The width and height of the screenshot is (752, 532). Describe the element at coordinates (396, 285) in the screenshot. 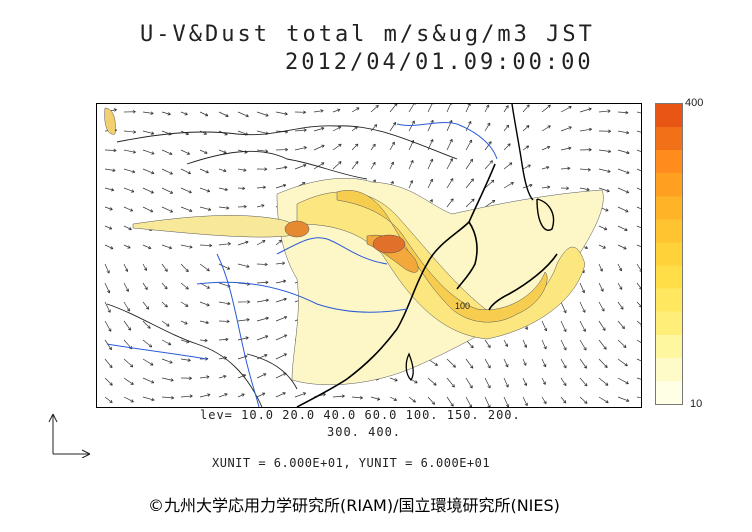

I see `coastline-china-korea` at that location.